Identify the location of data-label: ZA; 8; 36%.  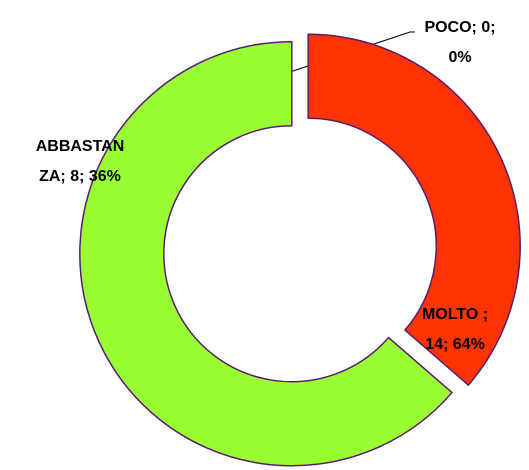
(80, 176).